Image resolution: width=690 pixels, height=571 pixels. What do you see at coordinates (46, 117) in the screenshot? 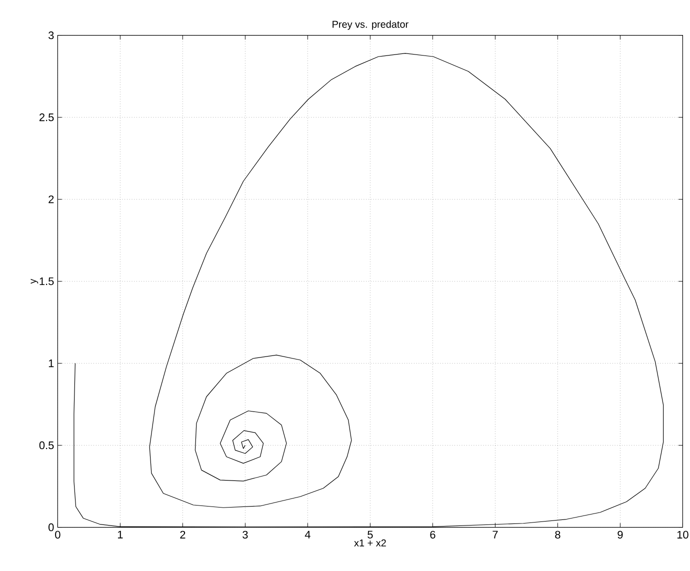
I see `y-tick-label: 2.5` at bounding box center [46, 117].